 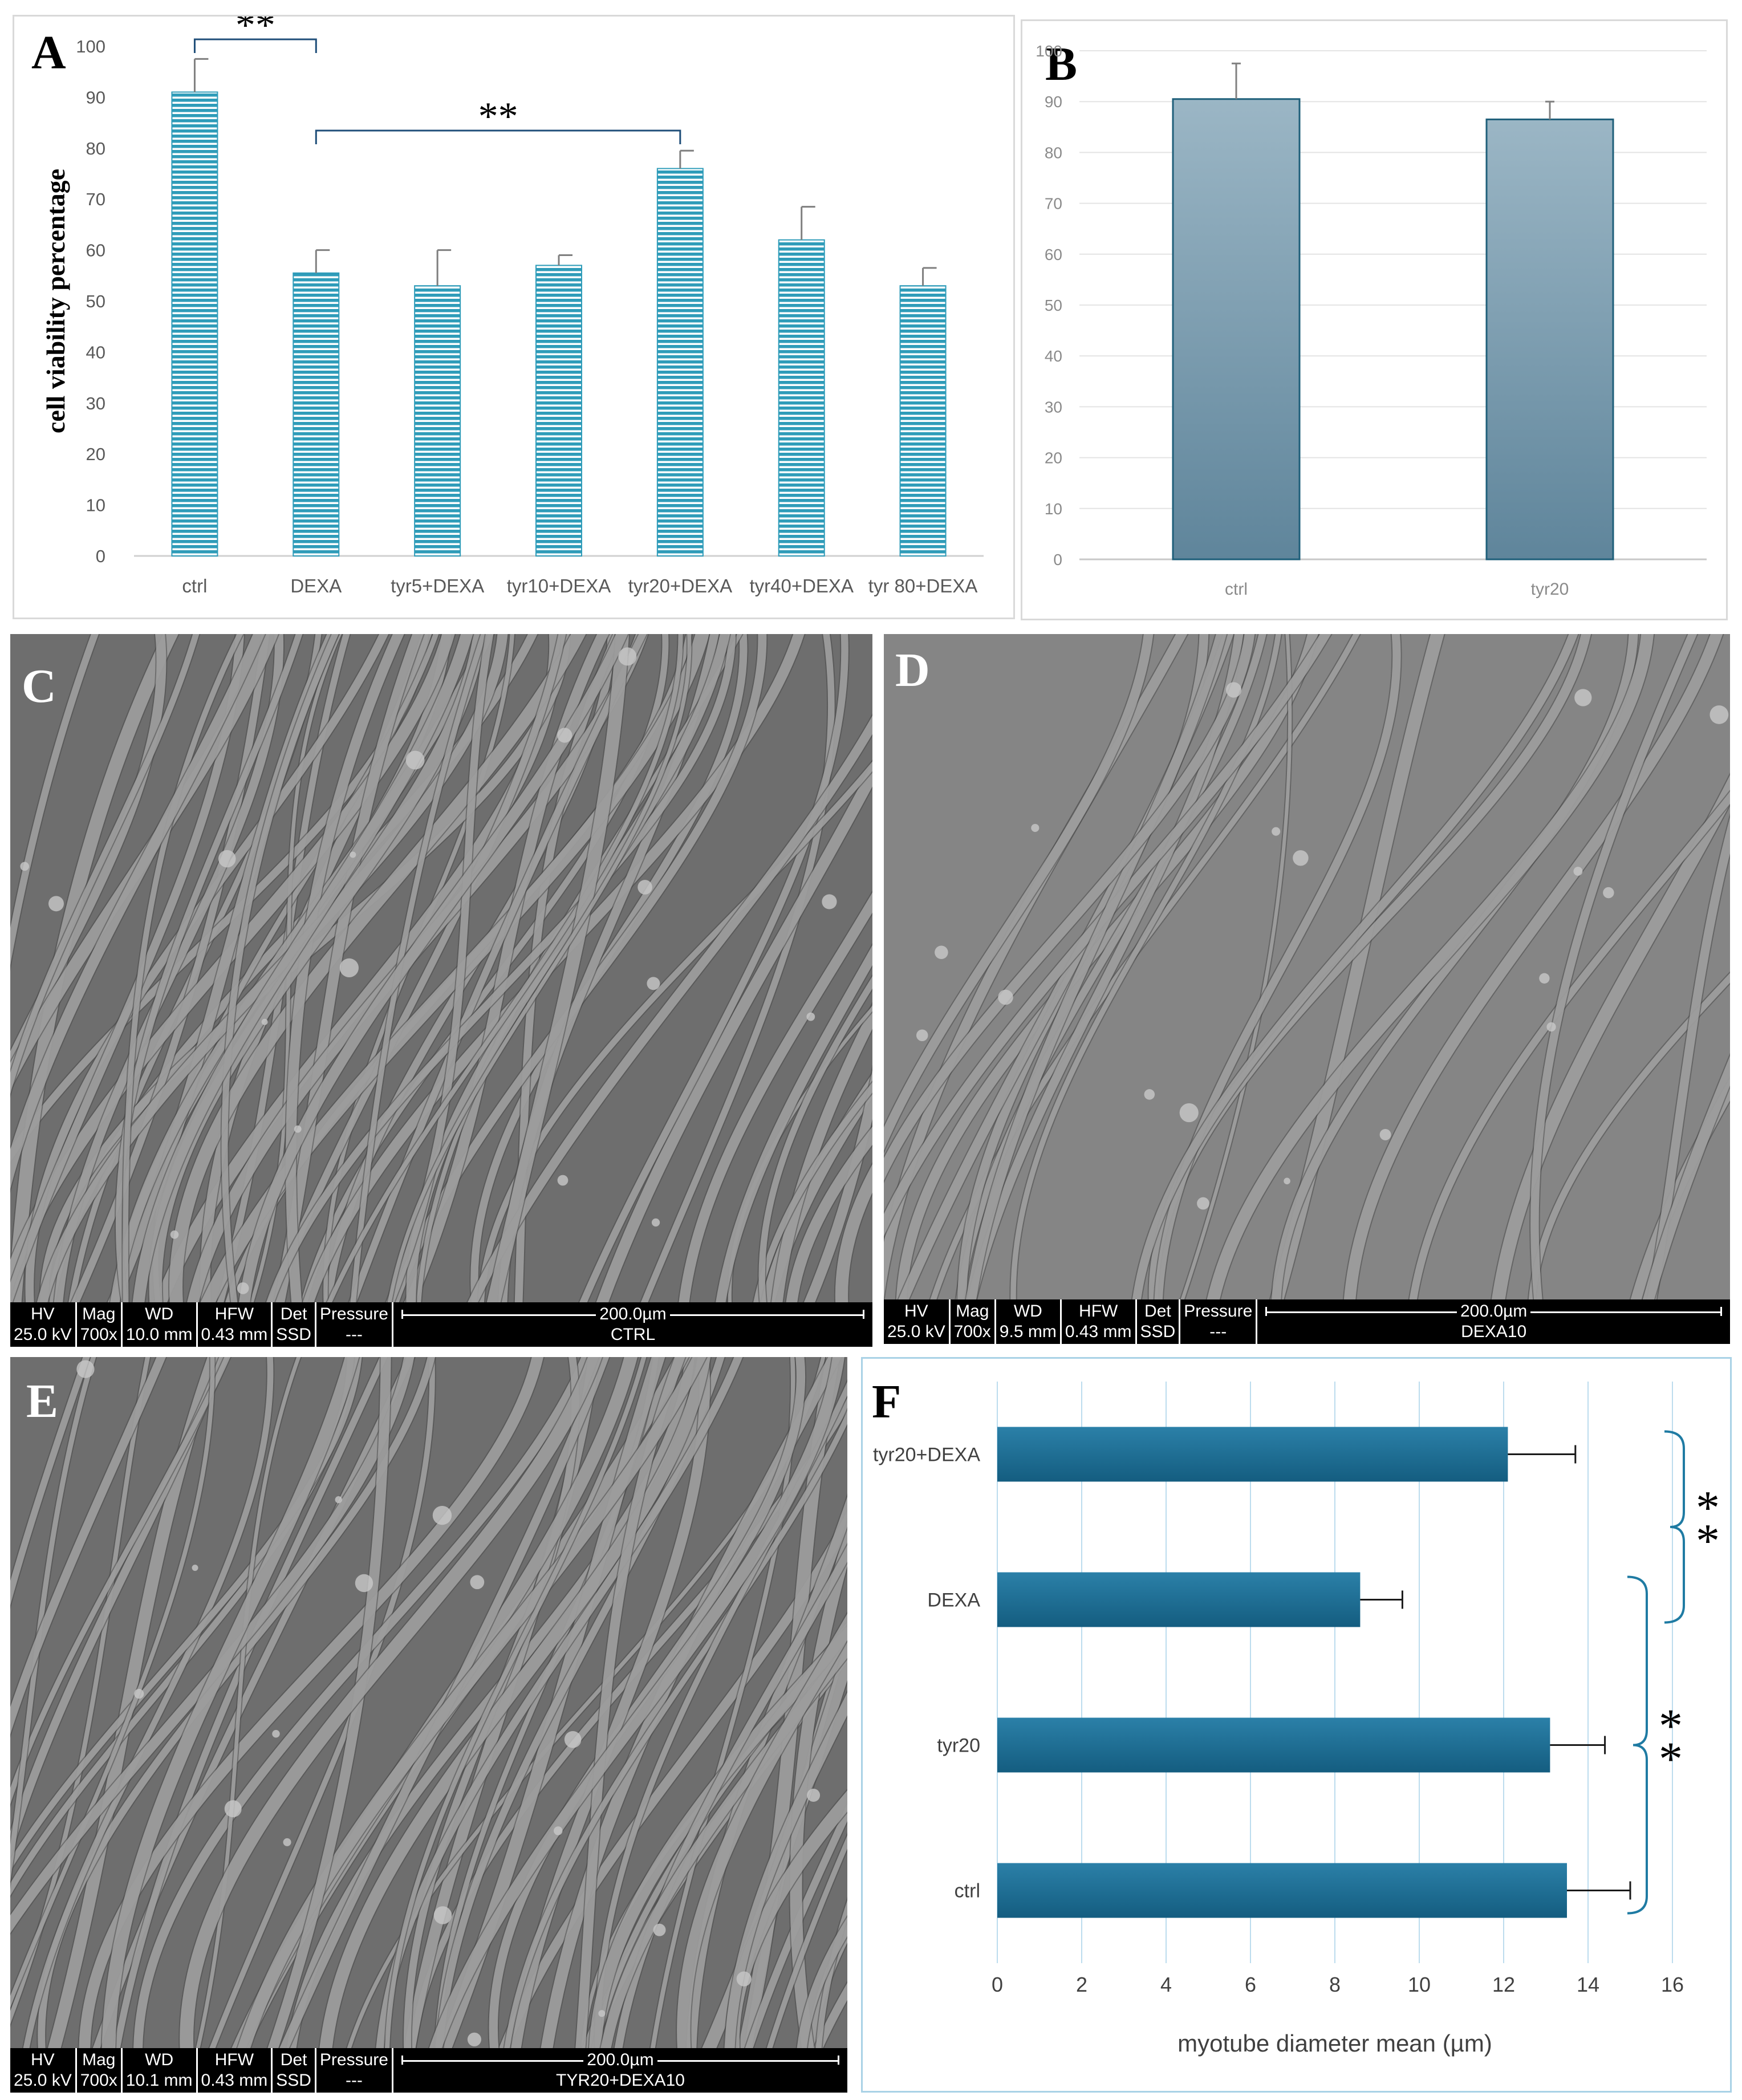 I want to click on panel-b: B 0 10 20 30 40 50 60 70 80 90 100 ctrl tyr20, so click(x=1374, y=319).